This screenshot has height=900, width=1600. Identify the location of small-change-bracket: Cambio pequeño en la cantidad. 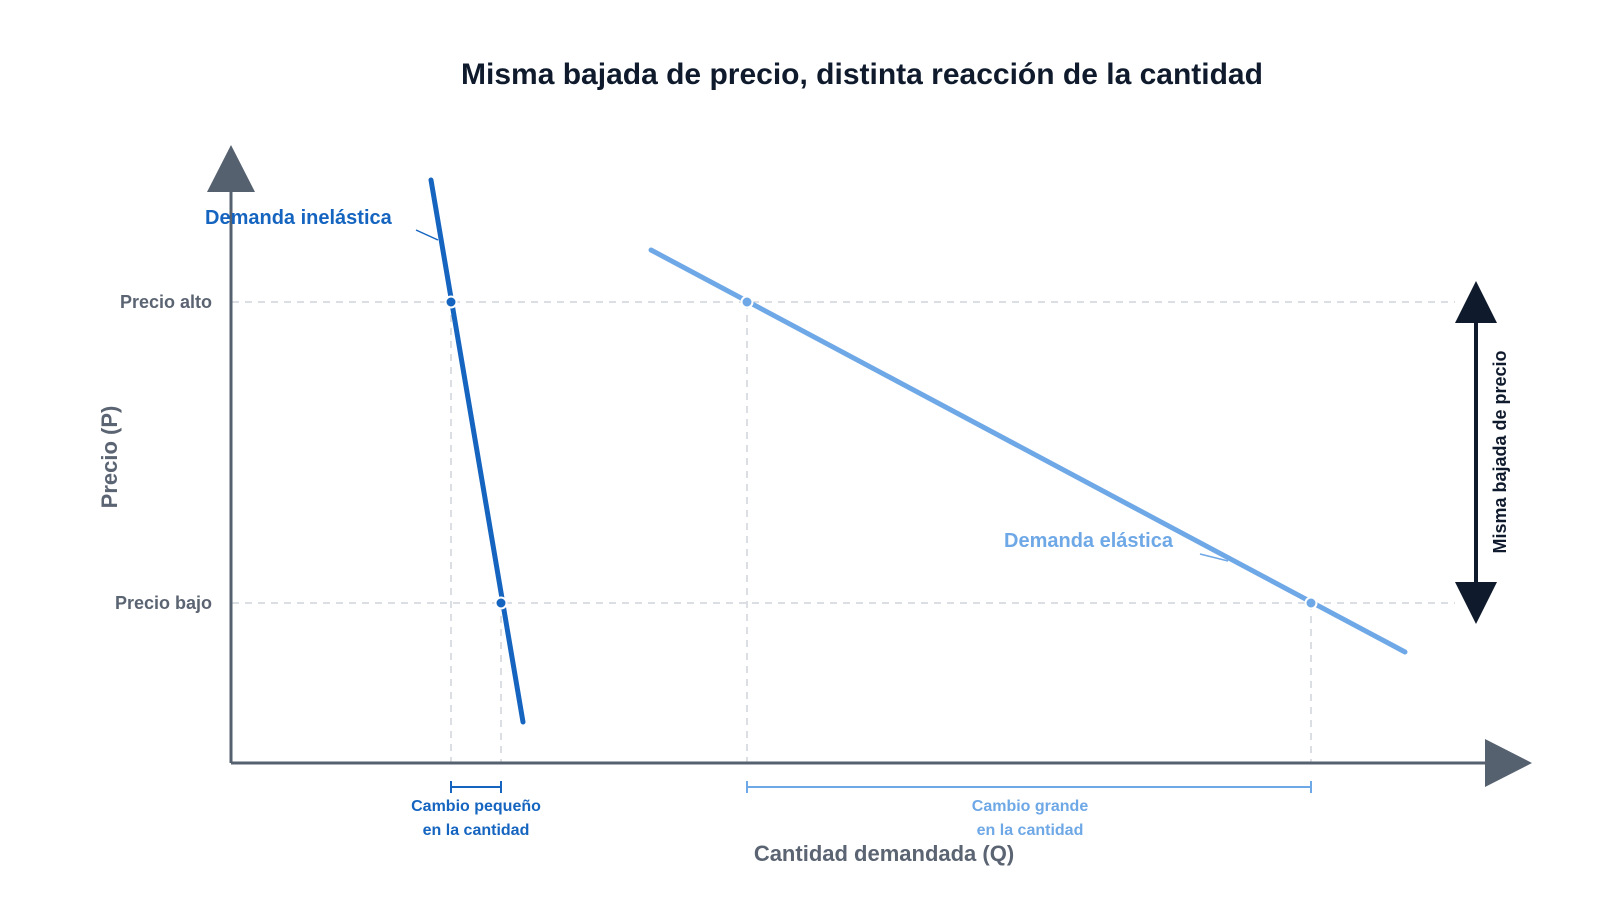
(476, 810).